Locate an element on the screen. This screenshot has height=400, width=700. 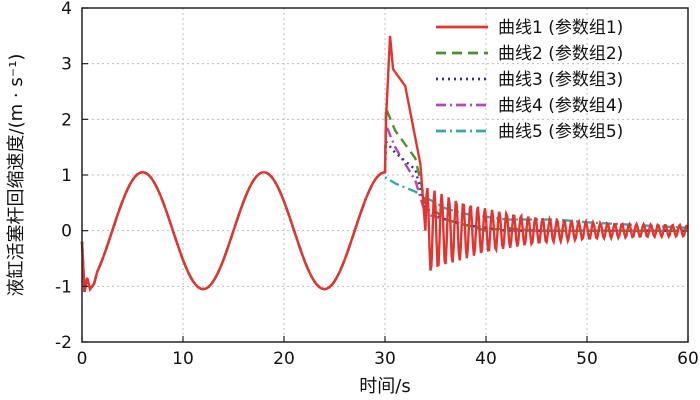
y-tick-label: 2 is located at coordinates (66, 120).